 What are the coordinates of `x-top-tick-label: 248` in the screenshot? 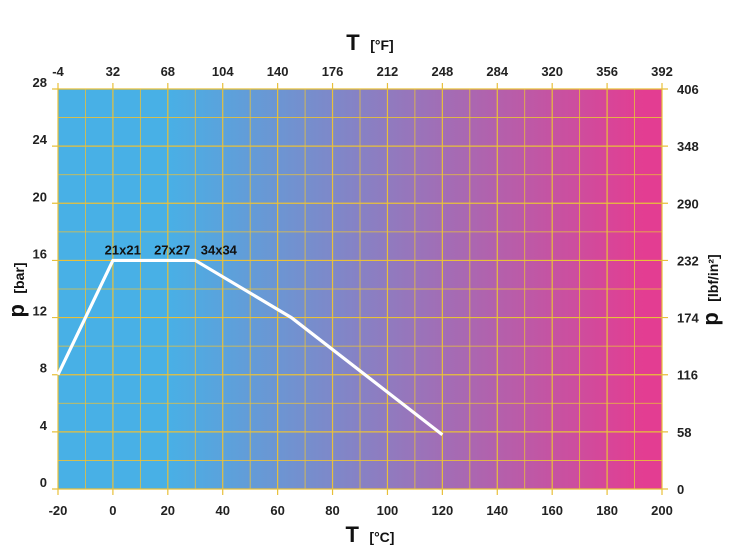 It's located at (443, 71).